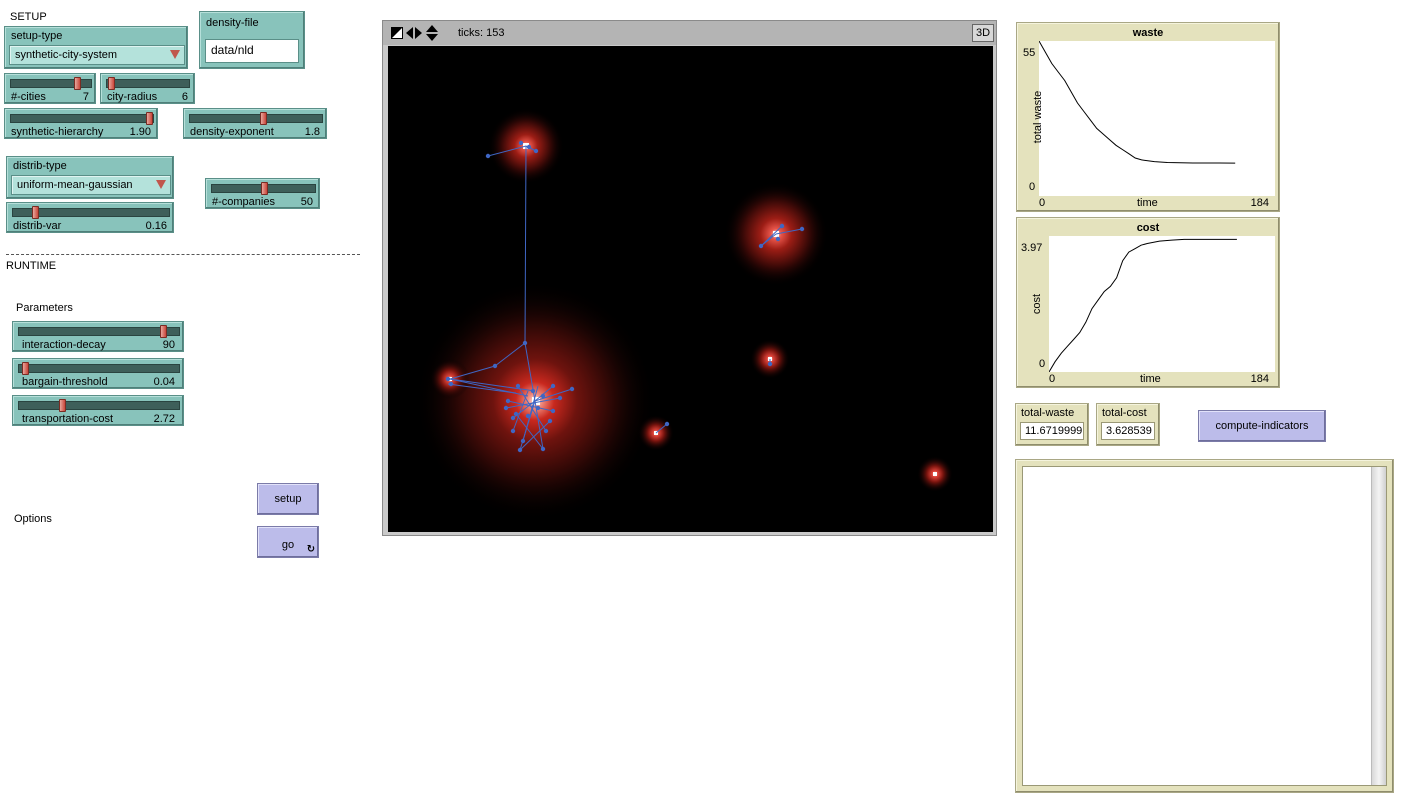  What do you see at coordinates (983, 33) in the screenshot?
I see `3d-view-button: 3D` at bounding box center [983, 33].